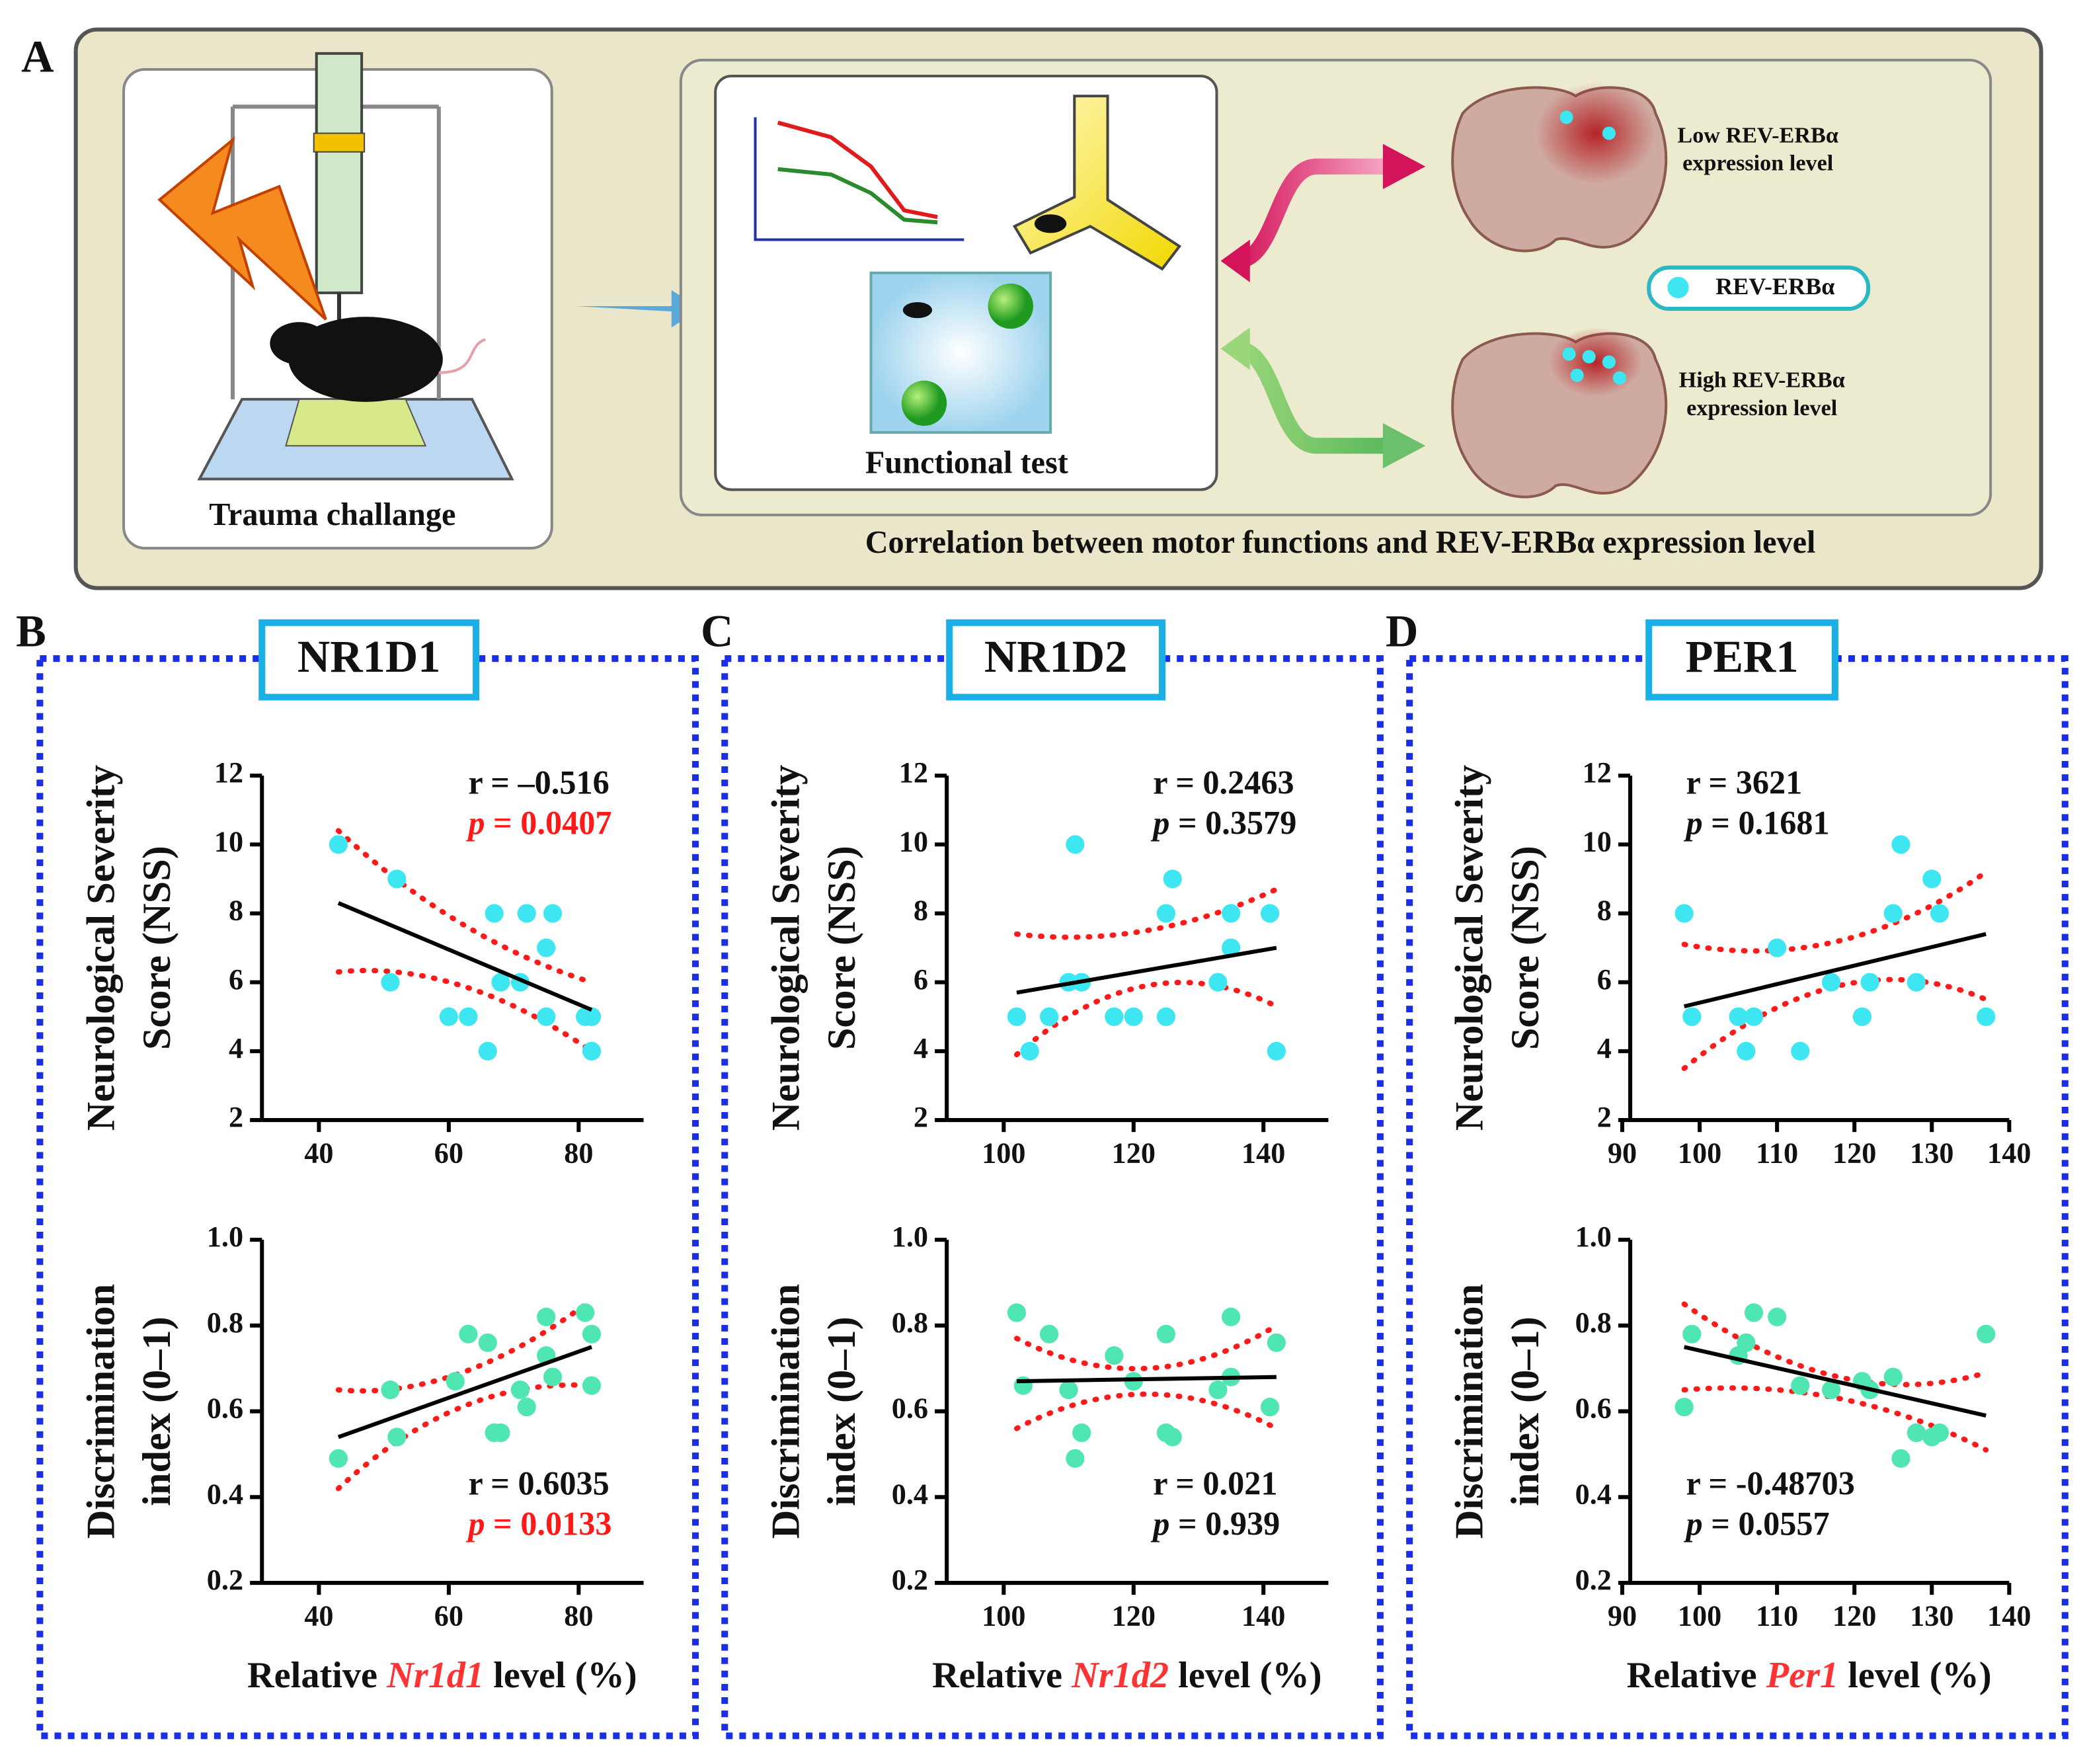 This screenshot has width=2085, height=1764. I want to click on panel-letter: A, so click(37, 57).